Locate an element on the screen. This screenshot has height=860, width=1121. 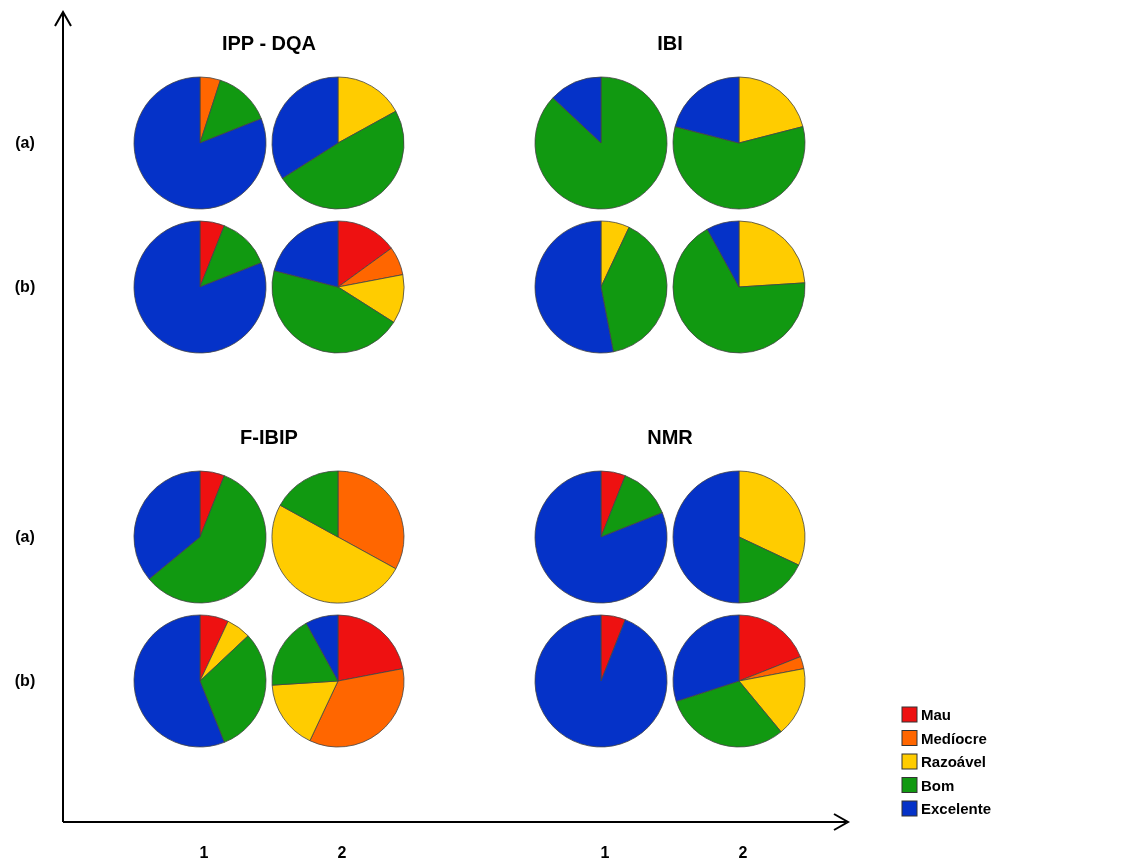
chart-title: IBI is located at coordinates (670, 43).